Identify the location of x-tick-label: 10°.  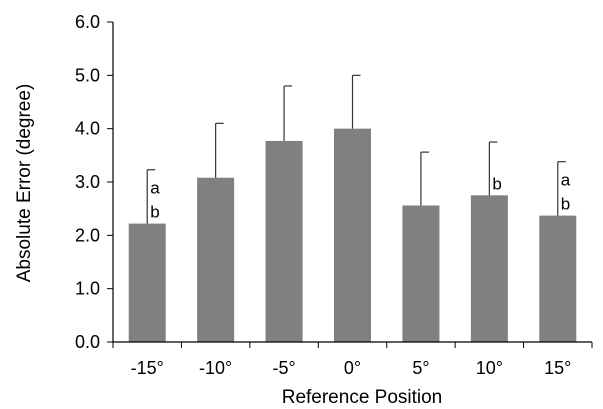
(489, 368).